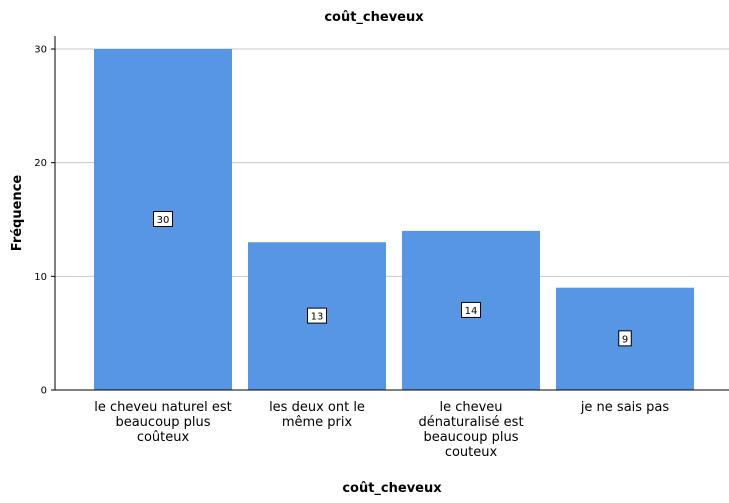 This screenshot has width=729, height=503. Describe the element at coordinates (317, 415) in the screenshot. I see `x-category-label: les deux ont le même prix` at that location.